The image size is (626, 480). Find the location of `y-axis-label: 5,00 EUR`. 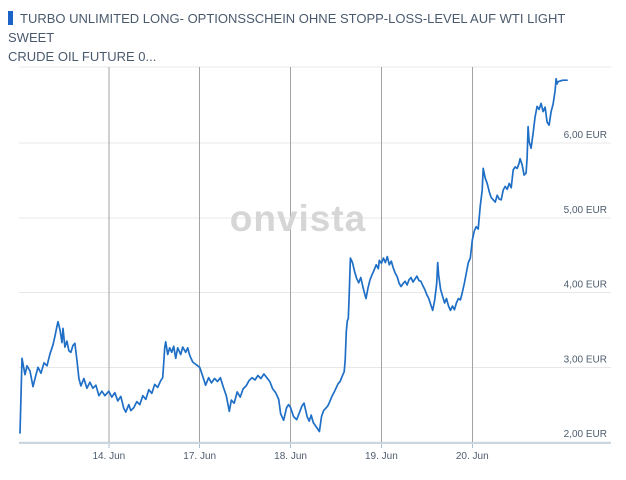

y-axis-label: 5,00 EUR is located at coordinates (585, 210).